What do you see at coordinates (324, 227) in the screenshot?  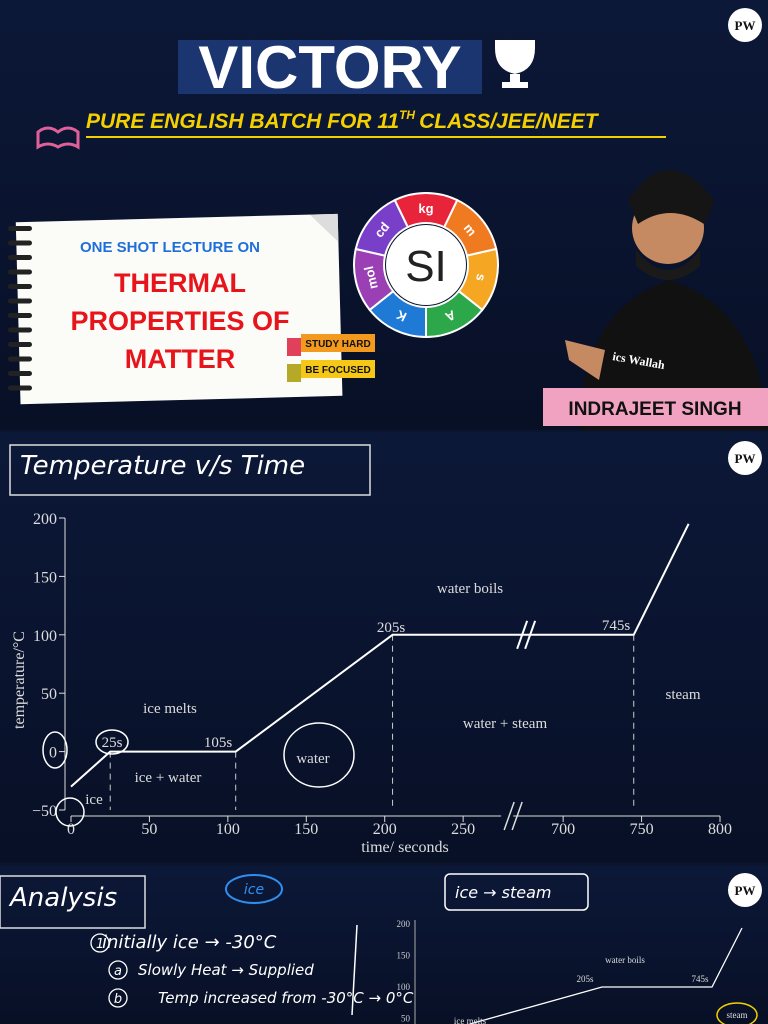 I see `page-curl` at bounding box center [324, 227].